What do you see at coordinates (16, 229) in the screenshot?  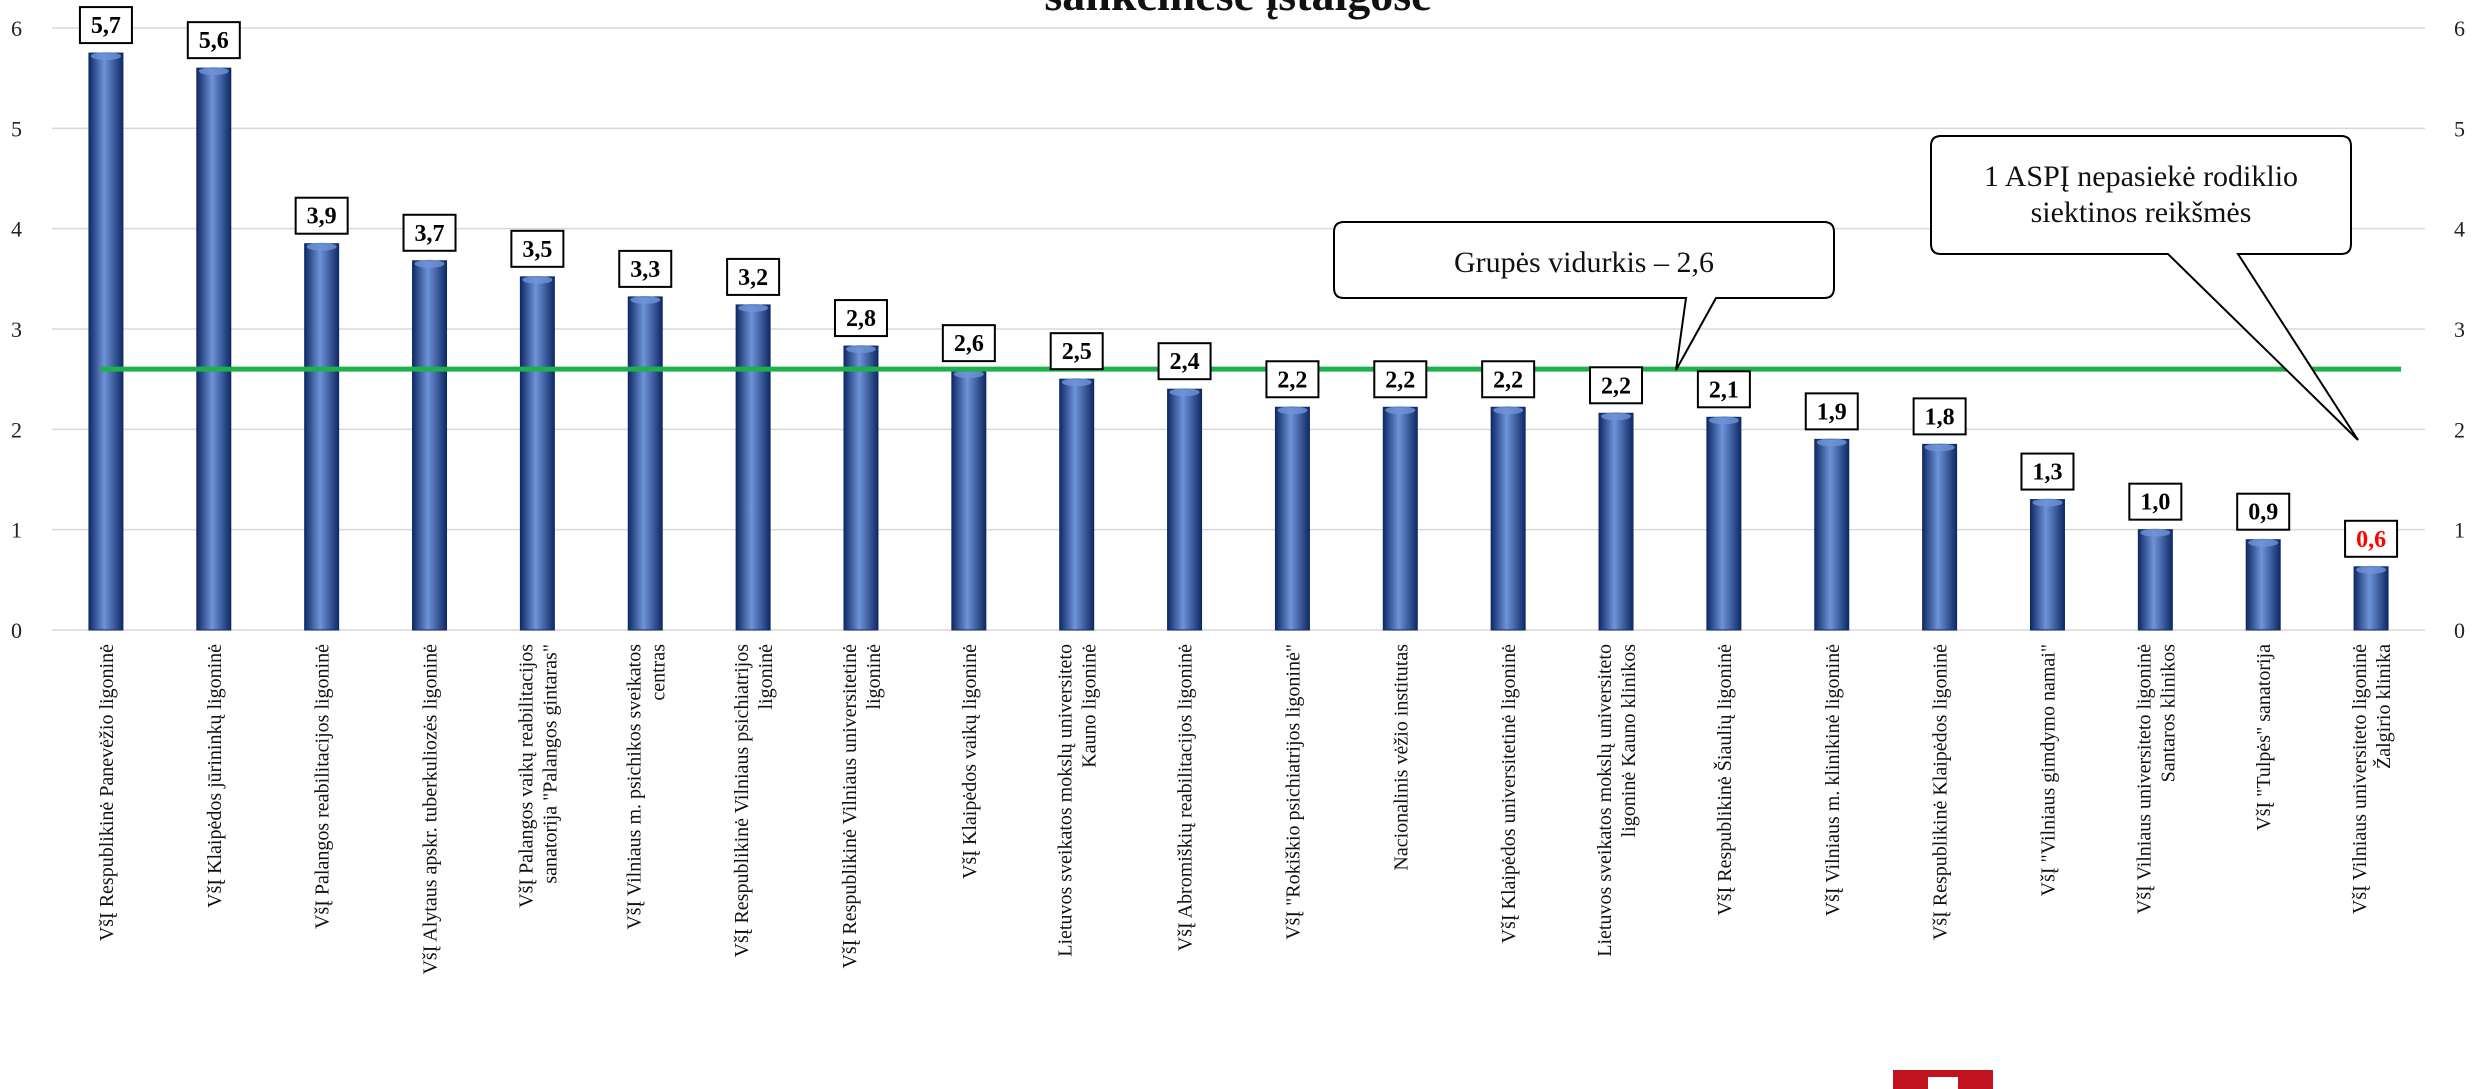 I see `y-tick-label: 4` at bounding box center [16, 229].